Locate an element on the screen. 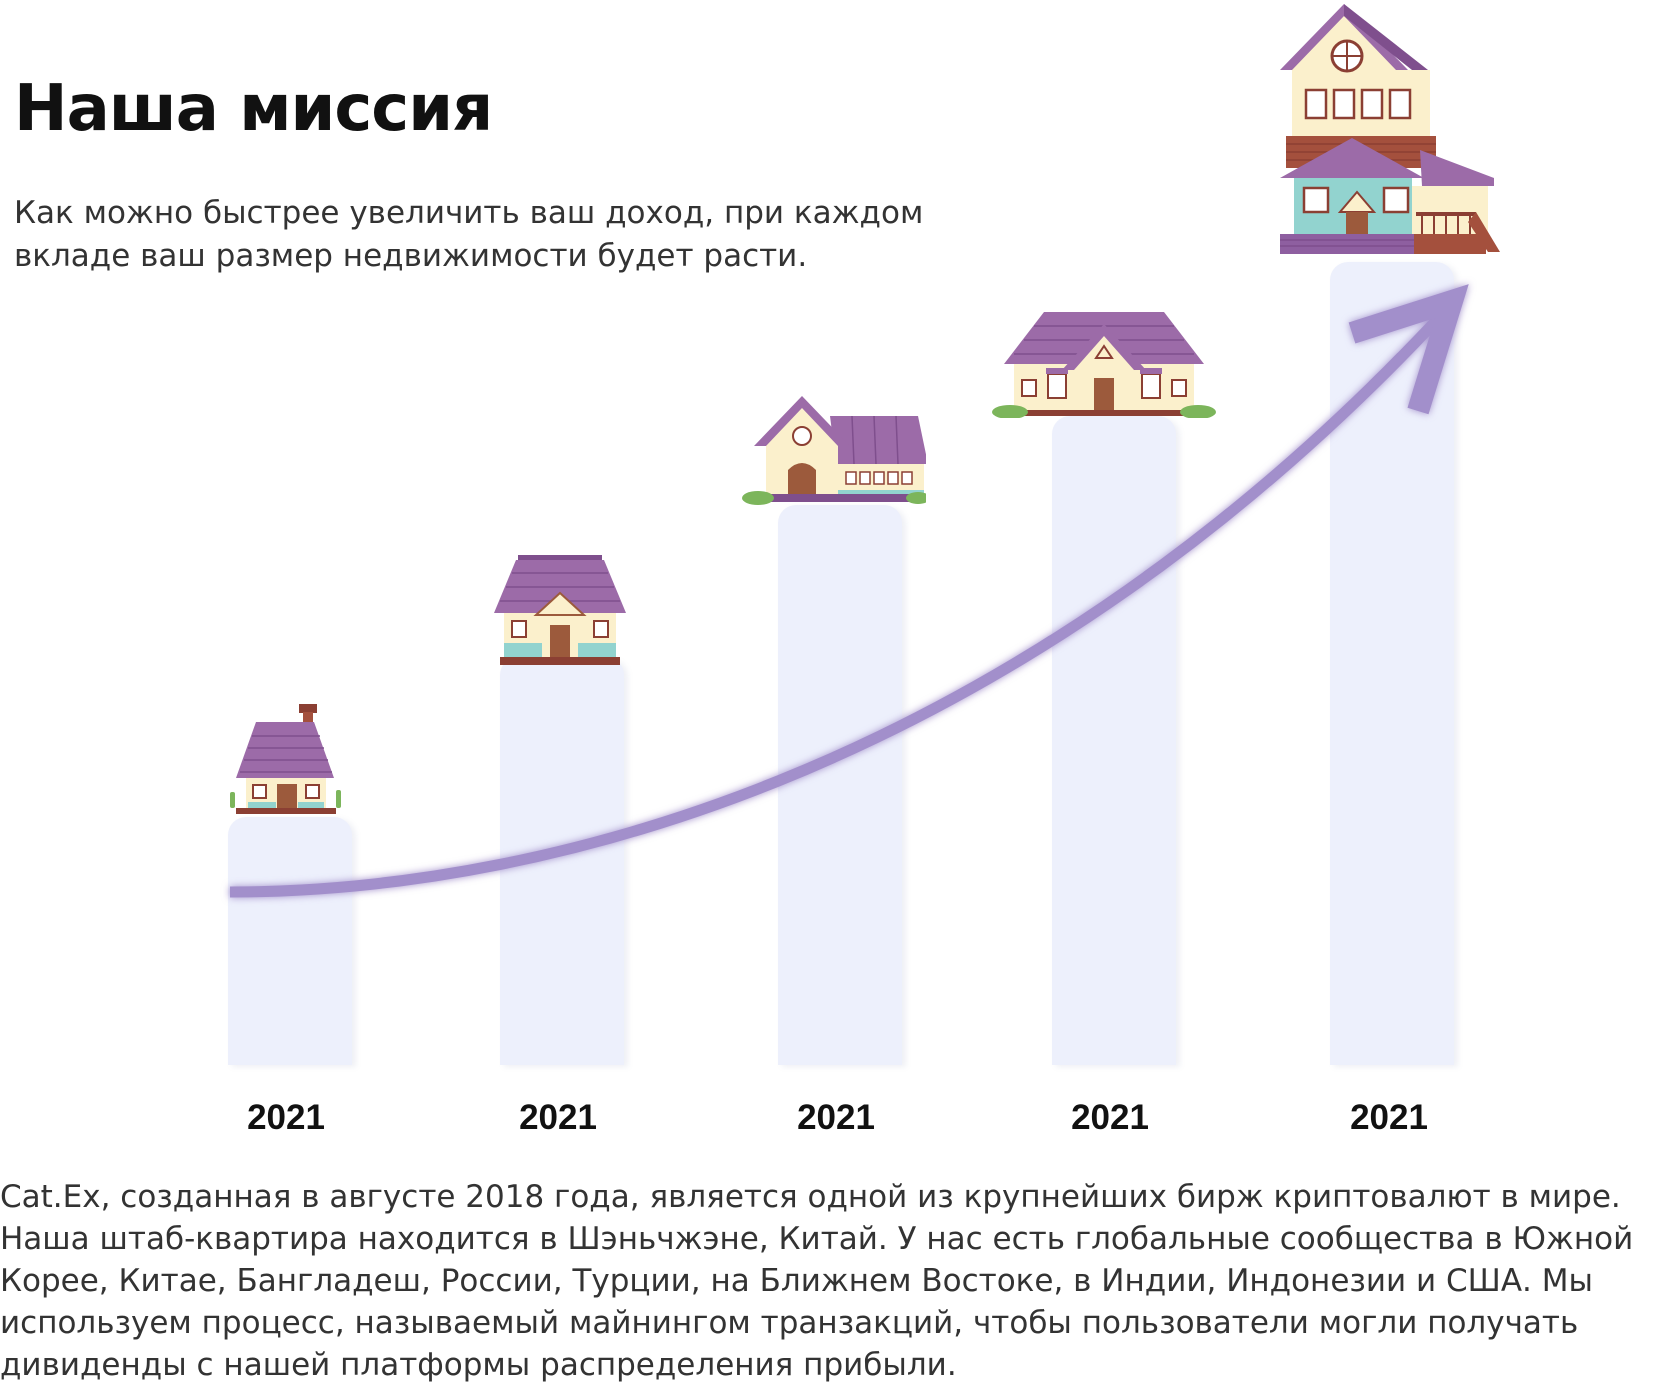 The width and height of the screenshot is (1658, 1386). year-label-1: 2021 is located at coordinates (286, 1117).